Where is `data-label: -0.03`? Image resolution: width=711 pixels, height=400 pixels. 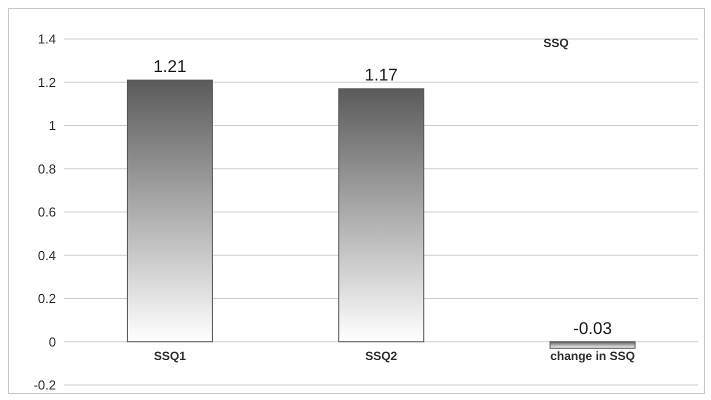
data-label: -0.03 is located at coordinates (592, 328).